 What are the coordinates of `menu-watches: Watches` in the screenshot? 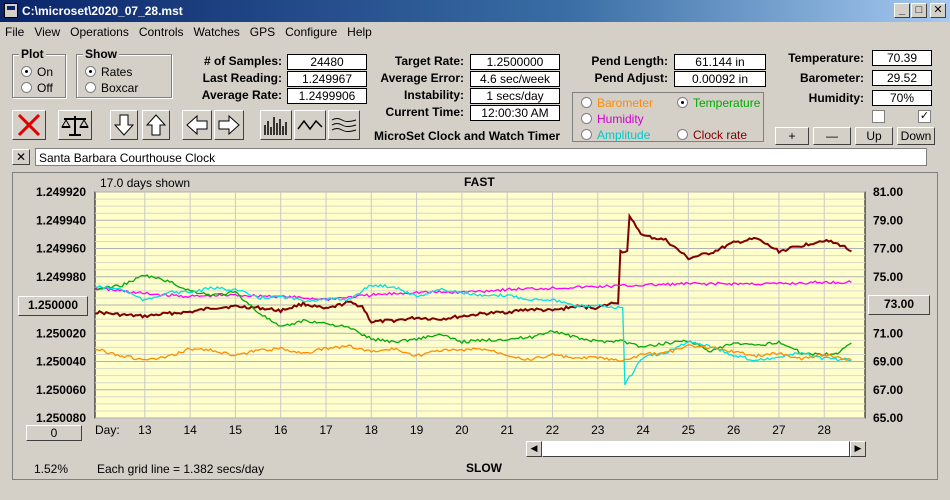 It's located at (216, 32).